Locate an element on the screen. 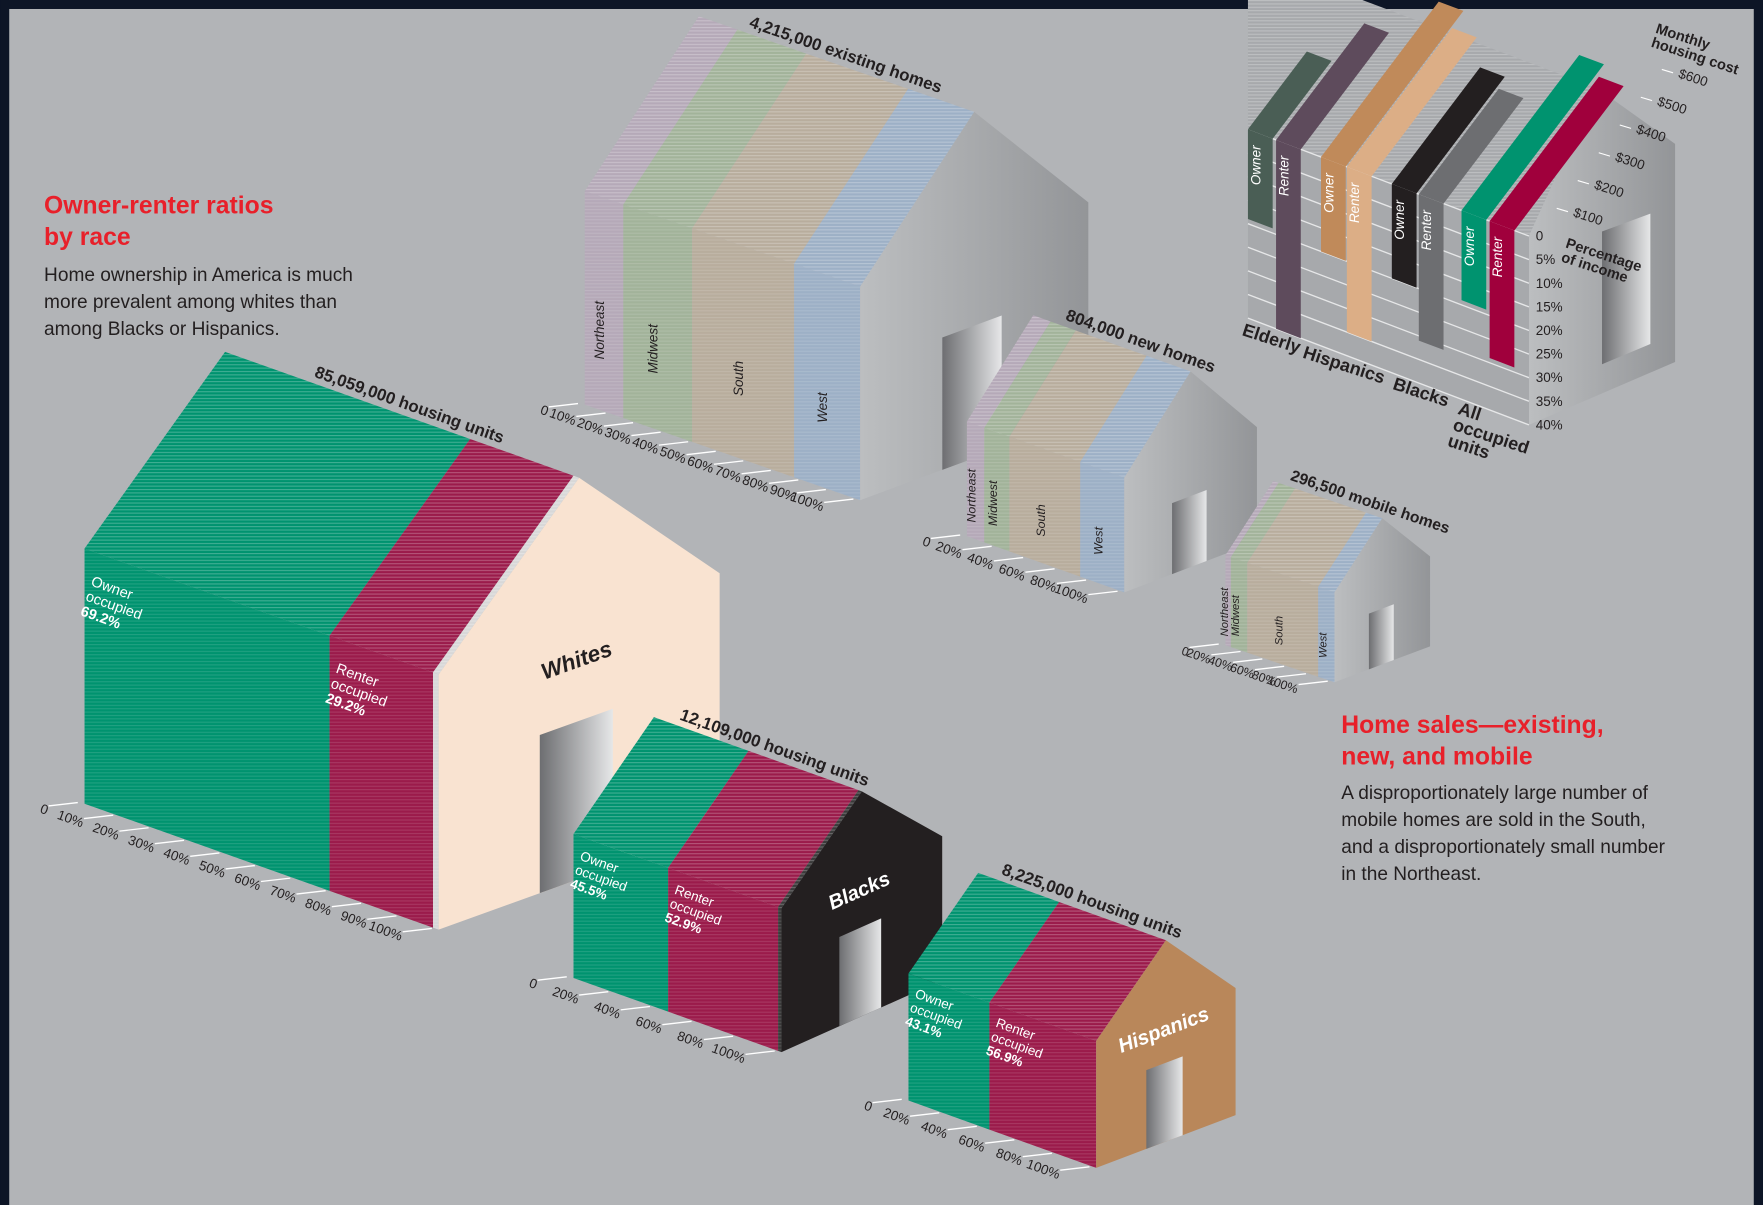 This screenshot has width=1763, height=1205. text: mobile homes are sold in the South, is located at coordinates (1493, 820).